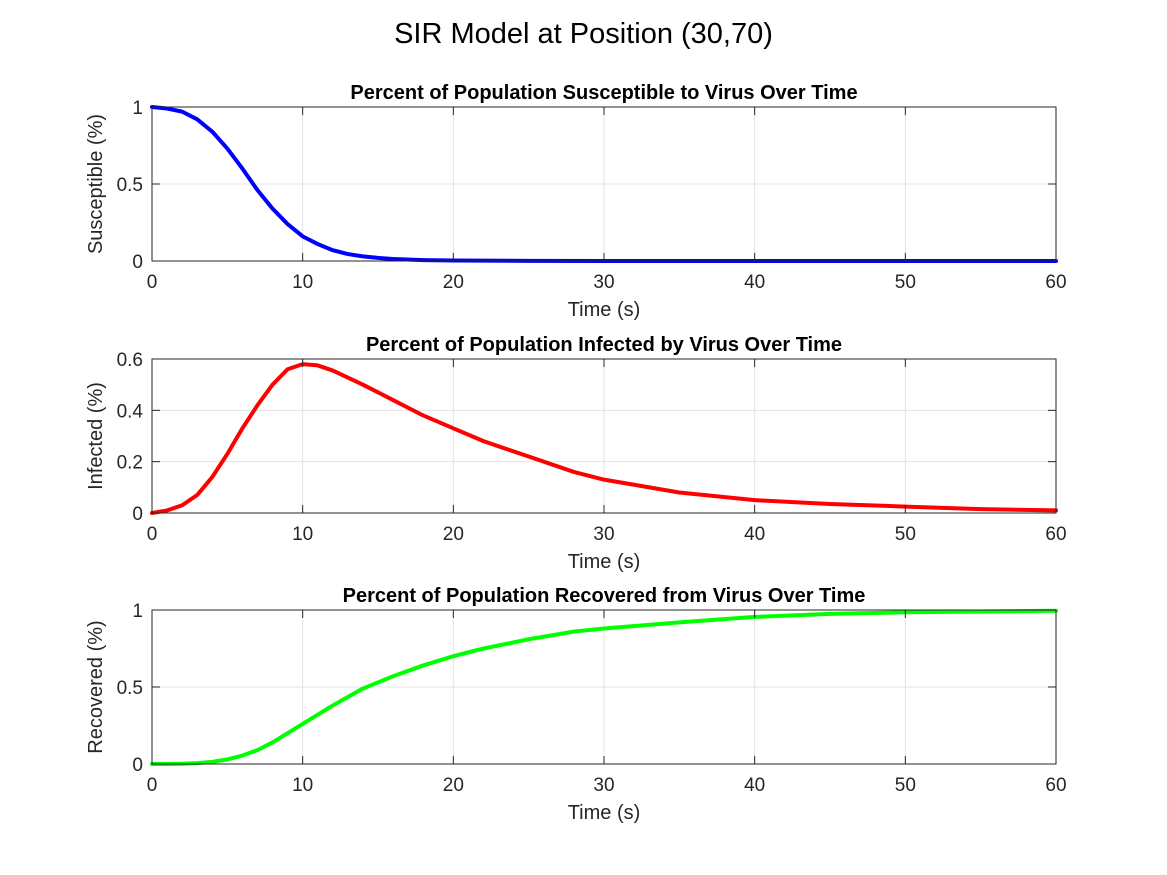 The width and height of the screenshot is (1167, 875). What do you see at coordinates (96, 436) in the screenshot?
I see `y-axis-label: Infected (%)` at bounding box center [96, 436].